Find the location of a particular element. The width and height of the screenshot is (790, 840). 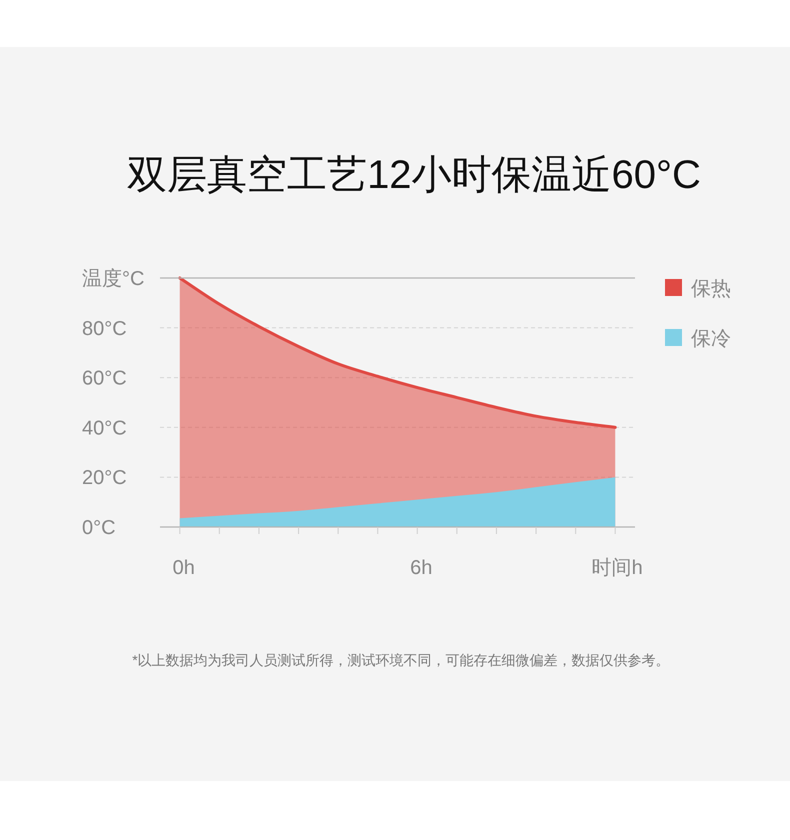

y-tick-label: 20°C is located at coordinates (104, 478).